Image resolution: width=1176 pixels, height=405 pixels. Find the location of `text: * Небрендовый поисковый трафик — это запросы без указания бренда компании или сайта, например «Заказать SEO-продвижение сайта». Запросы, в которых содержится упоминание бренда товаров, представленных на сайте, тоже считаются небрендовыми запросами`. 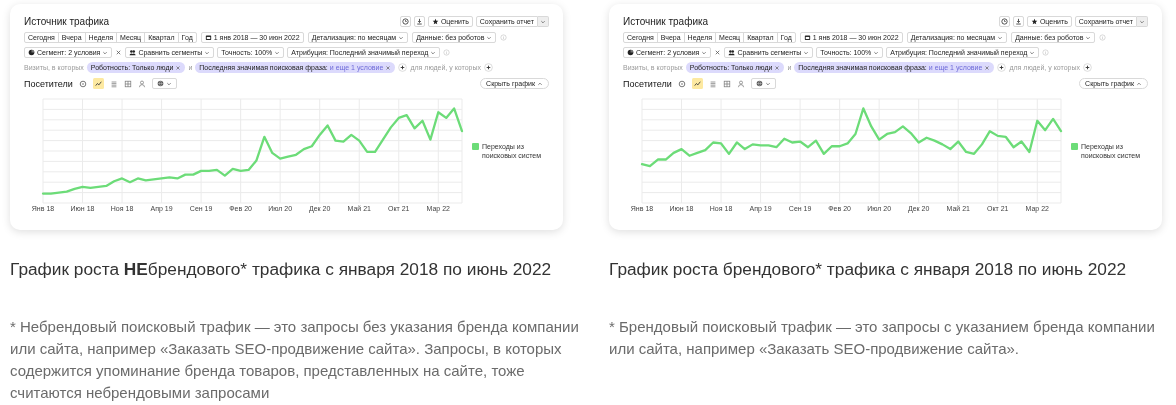

text: * Небрендовый поисковый трафик — это запросы без указания бренда компании или сайта, например «Заказать SEO-продвижение сайта». Запросы, в которых содержится упоминание бренда товаров, представленных на сайте, тоже считаются небрендовыми запросами is located at coordinates (294, 359).